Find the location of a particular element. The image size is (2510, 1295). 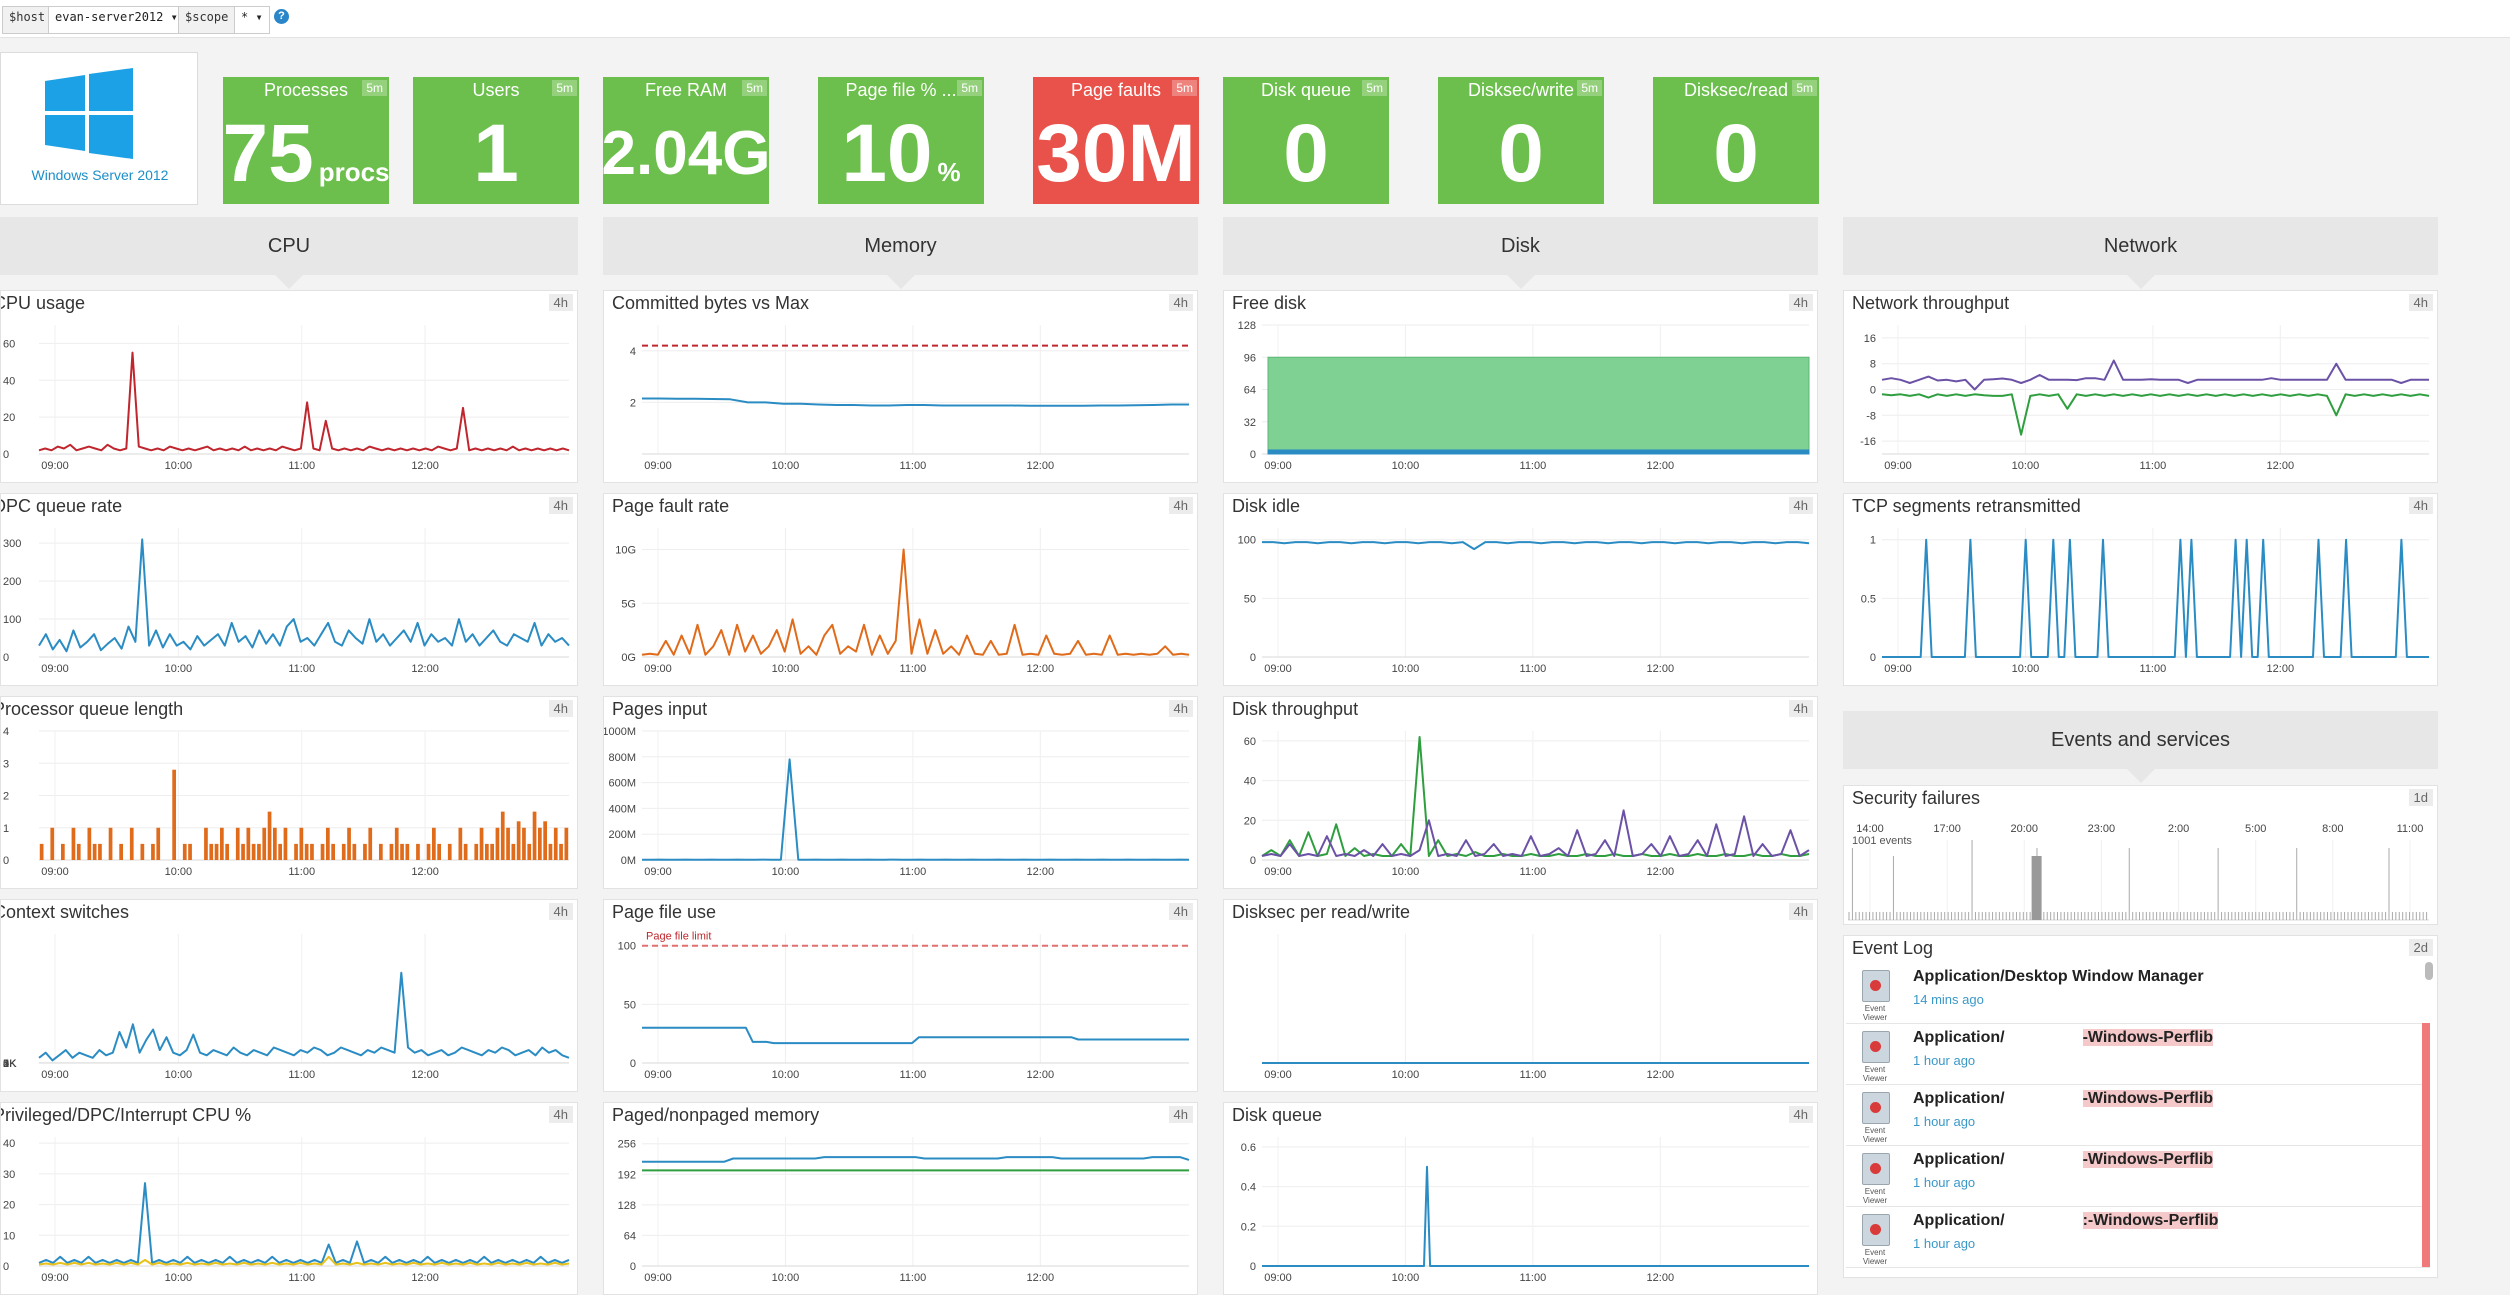

template-var-scope-select: * ▾ is located at coordinates (252, 20).